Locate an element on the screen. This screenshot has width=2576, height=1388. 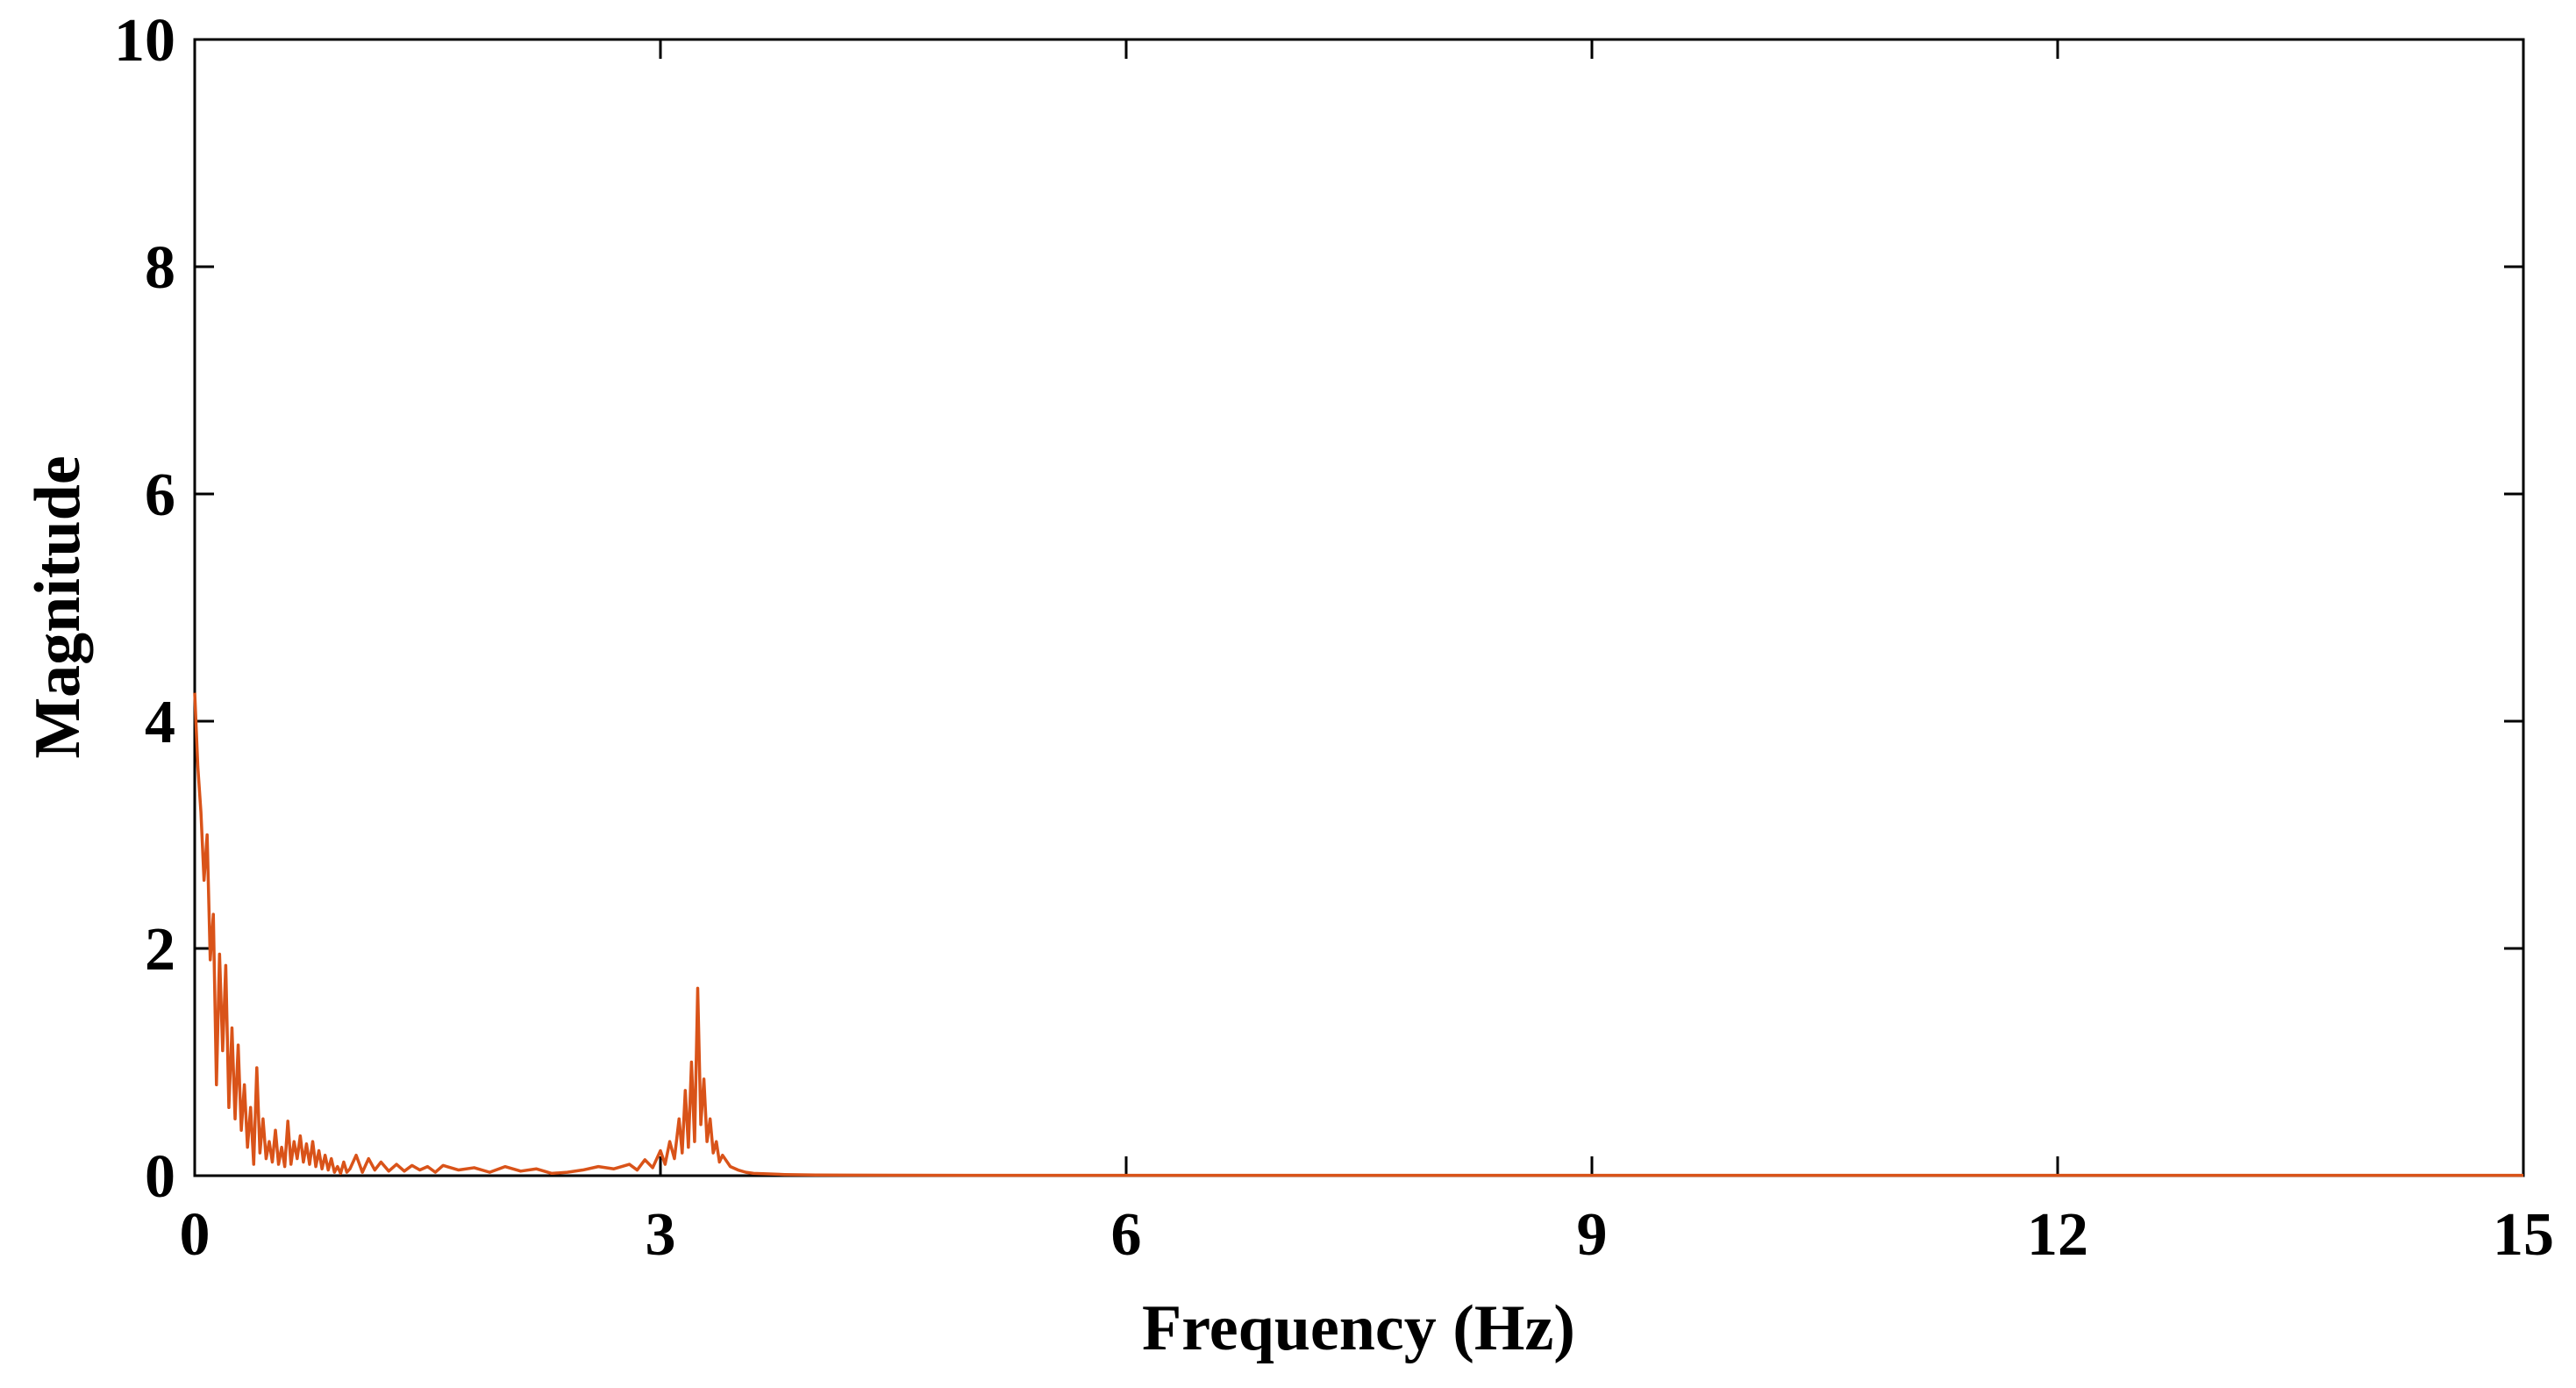
x-axis-label: Frequency (Hz) is located at coordinates (1359, 1328).